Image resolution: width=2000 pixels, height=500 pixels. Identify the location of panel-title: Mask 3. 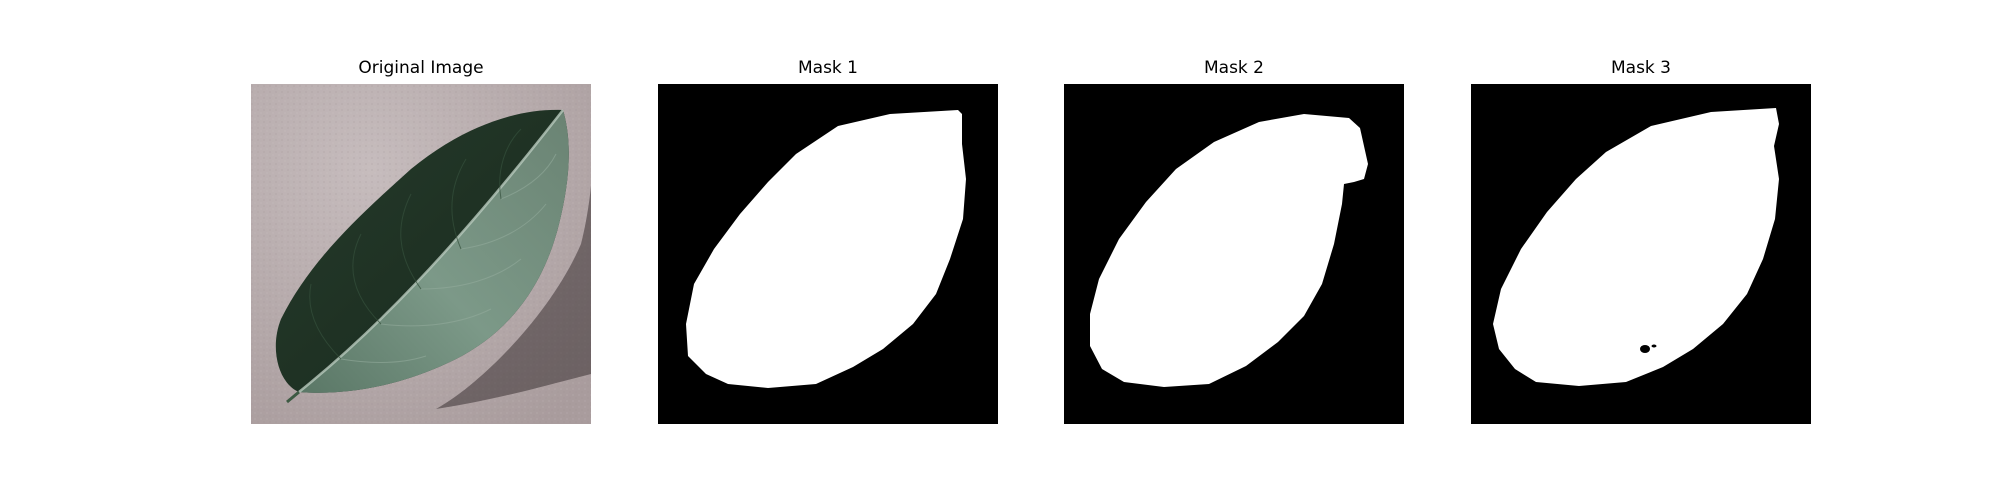
(1640, 68).